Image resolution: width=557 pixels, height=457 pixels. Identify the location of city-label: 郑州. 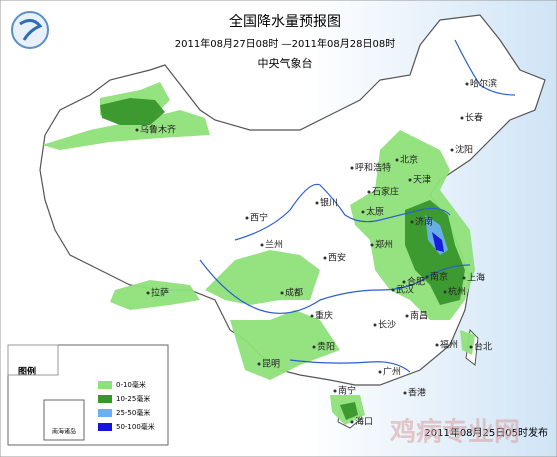
(384, 245).